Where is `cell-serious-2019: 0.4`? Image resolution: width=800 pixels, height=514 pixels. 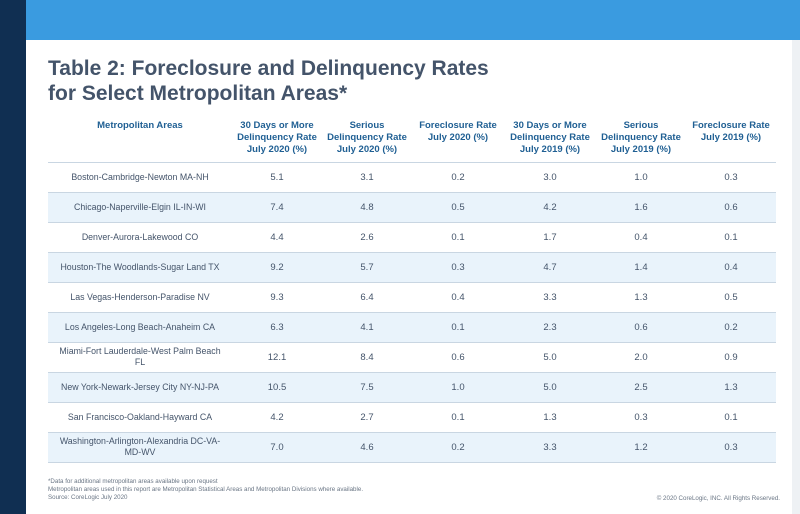 cell-serious-2019: 0.4 is located at coordinates (641, 237).